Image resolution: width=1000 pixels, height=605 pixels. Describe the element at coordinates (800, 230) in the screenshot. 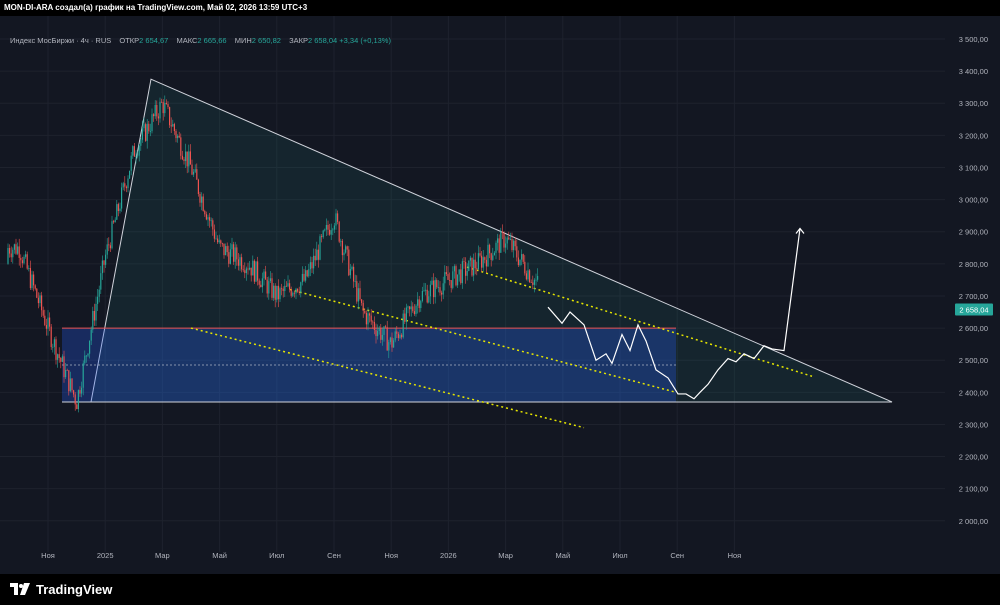

I see `projection-arrowhead` at that location.